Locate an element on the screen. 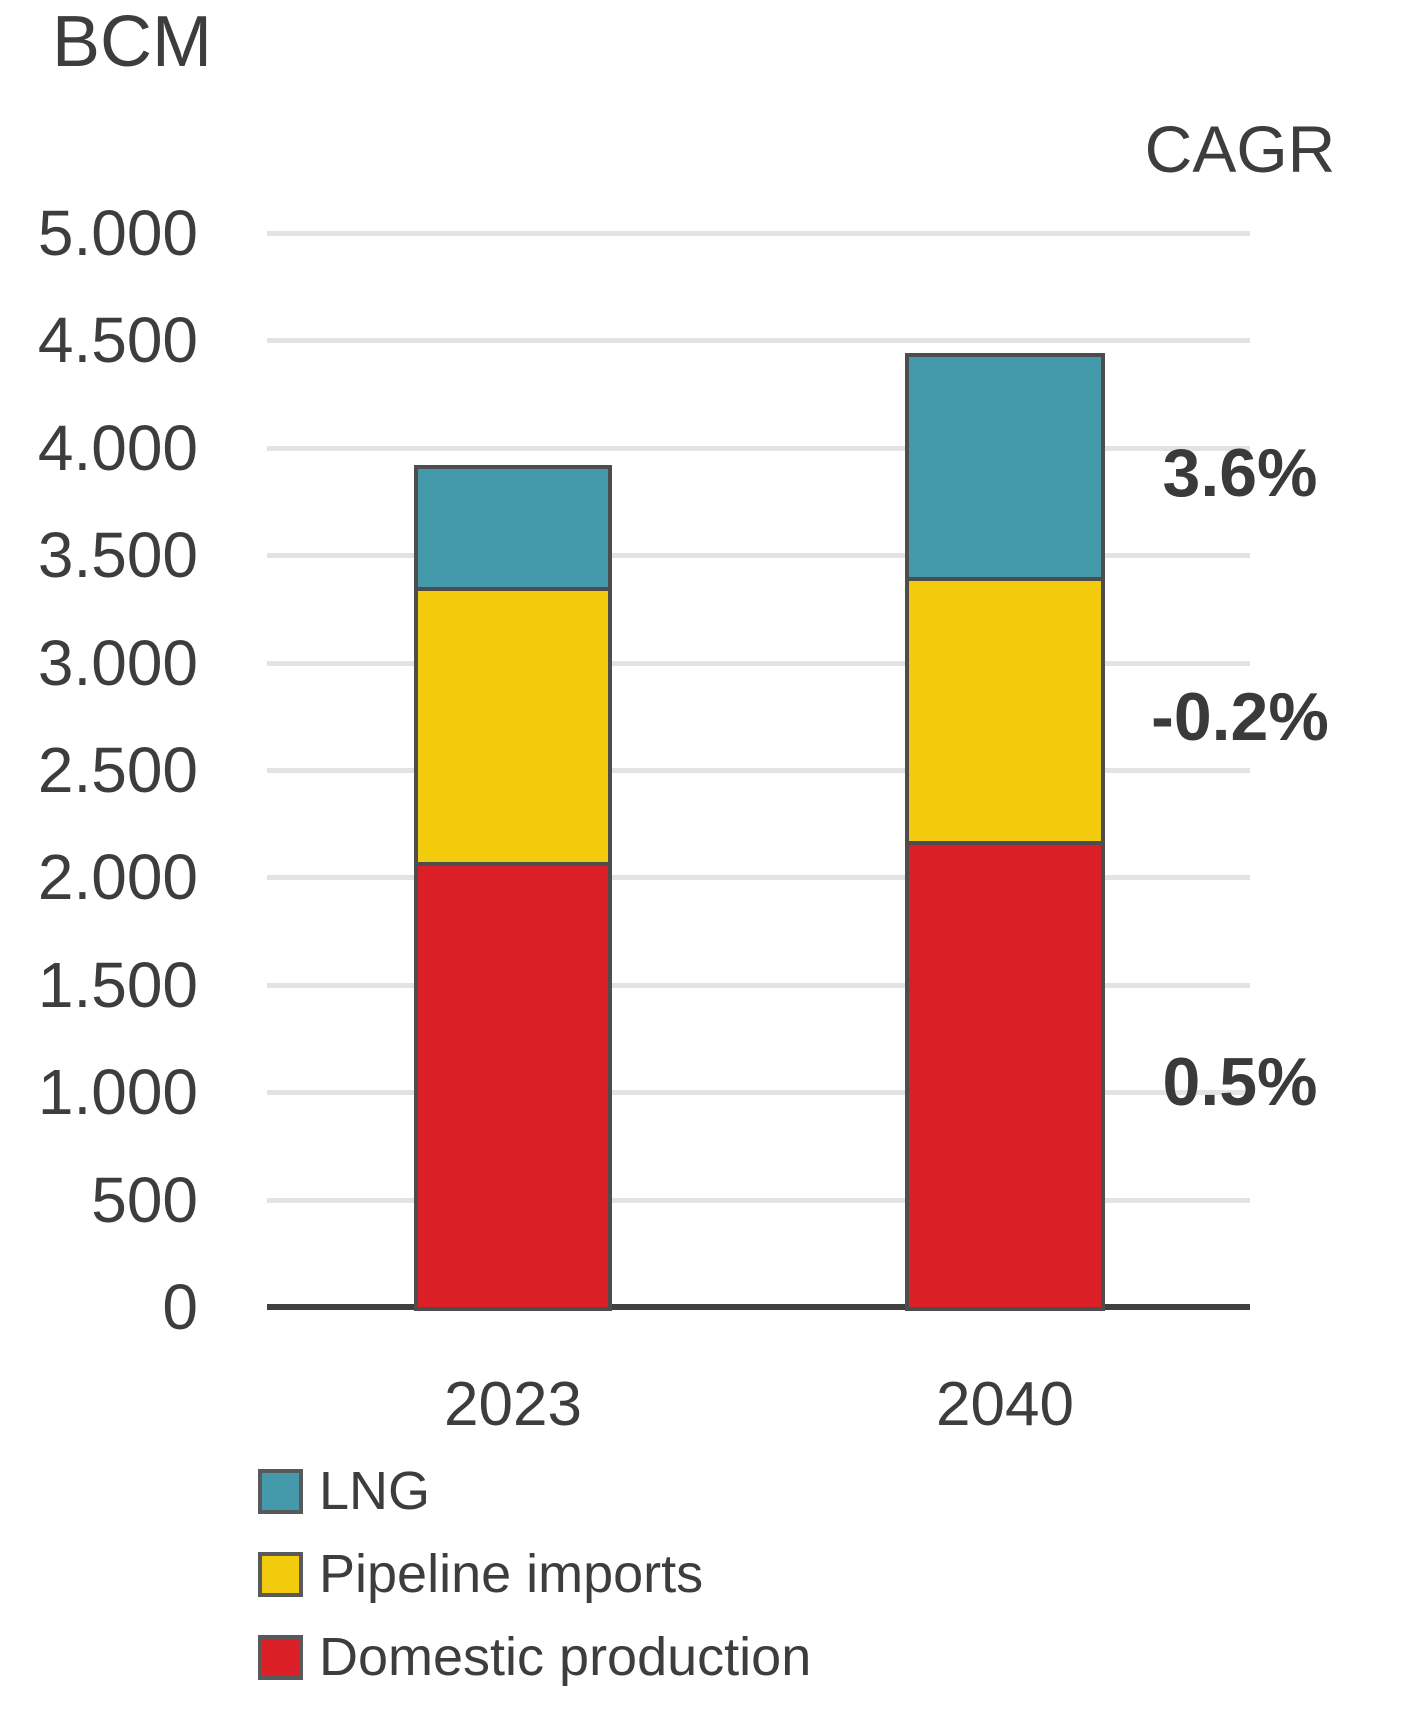  y-tick-label-2.000: 2.000 is located at coordinates (117, 877).